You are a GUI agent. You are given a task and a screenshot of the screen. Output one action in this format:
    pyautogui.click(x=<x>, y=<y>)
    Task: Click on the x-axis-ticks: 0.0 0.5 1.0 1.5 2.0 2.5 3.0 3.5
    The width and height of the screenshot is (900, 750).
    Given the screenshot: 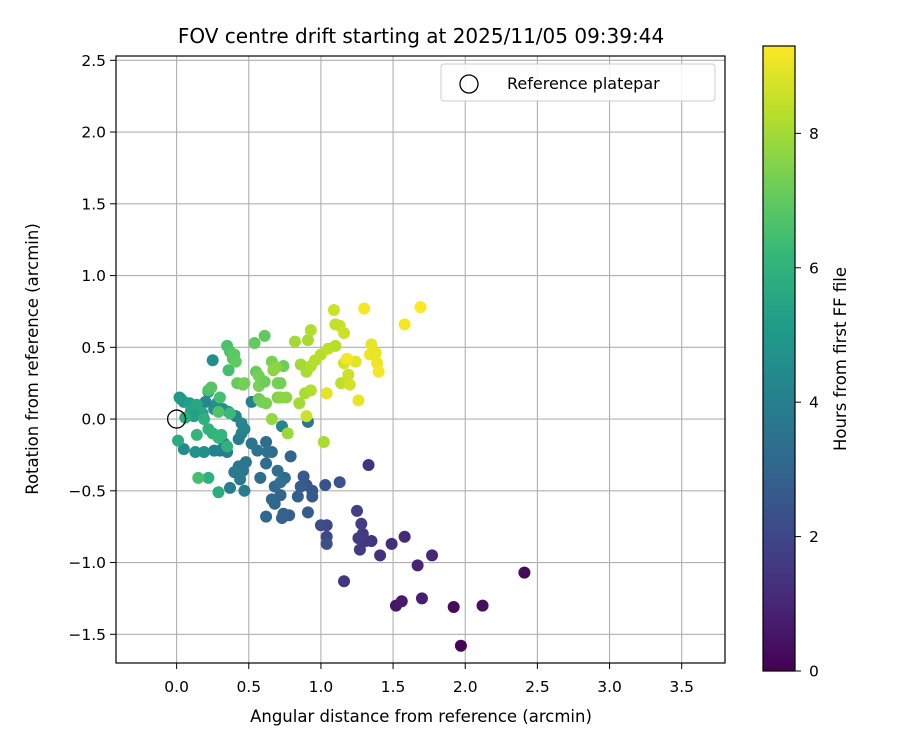 What is the action you would take?
    pyautogui.click(x=429, y=679)
    